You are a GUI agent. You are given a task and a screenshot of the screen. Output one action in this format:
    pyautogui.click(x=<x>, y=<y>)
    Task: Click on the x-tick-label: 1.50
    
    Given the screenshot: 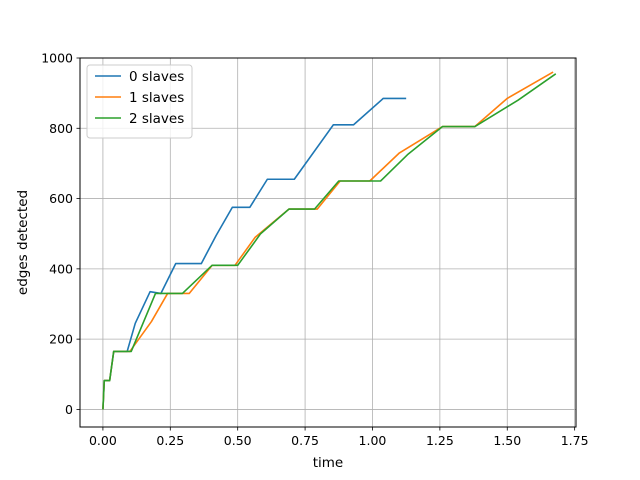 What is the action you would take?
    pyautogui.click(x=507, y=440)
    